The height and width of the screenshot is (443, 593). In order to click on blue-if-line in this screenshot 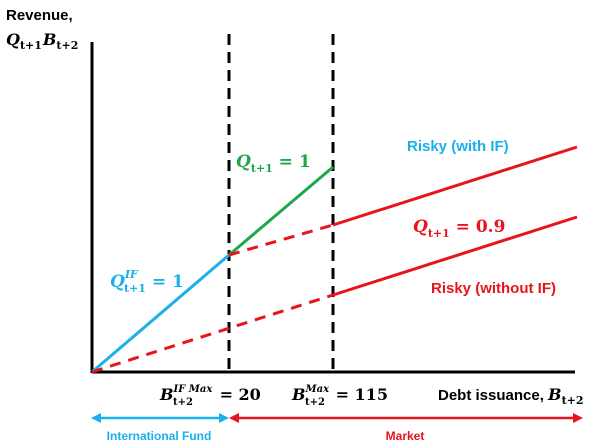, I will do `click(160, 313)`.